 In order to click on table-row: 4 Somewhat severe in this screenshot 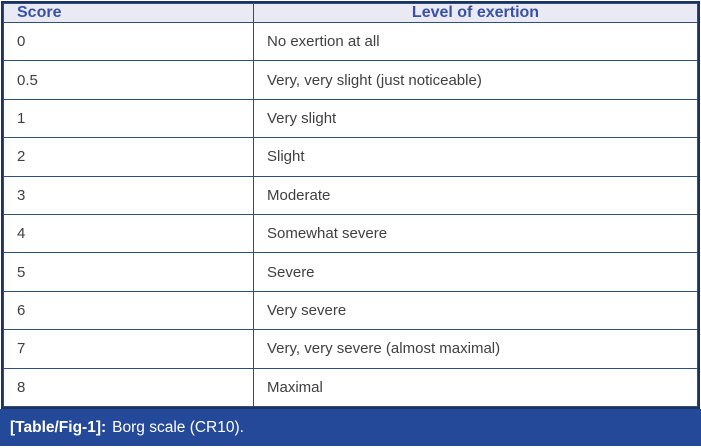, I will do `click(350, 233)`.